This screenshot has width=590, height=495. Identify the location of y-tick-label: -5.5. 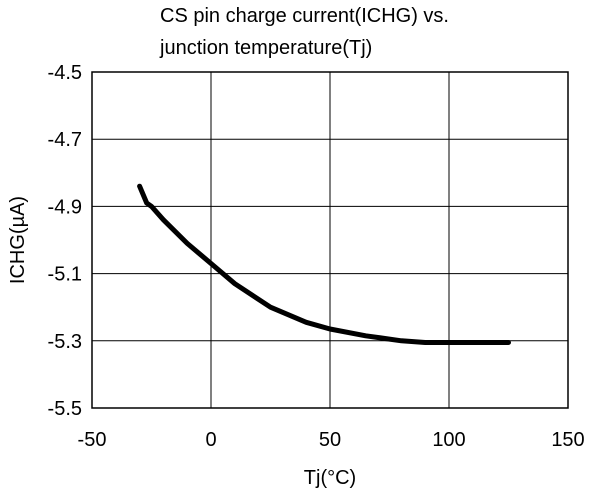
(65, 409).